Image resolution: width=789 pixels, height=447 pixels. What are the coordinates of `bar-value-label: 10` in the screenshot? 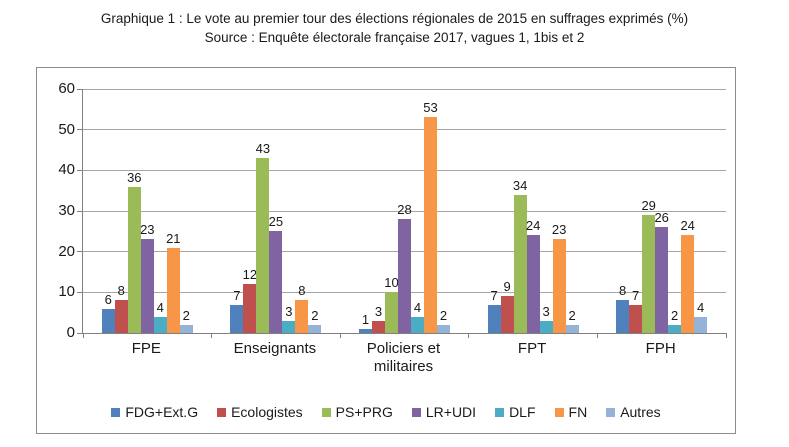 It's located at (391, 283).